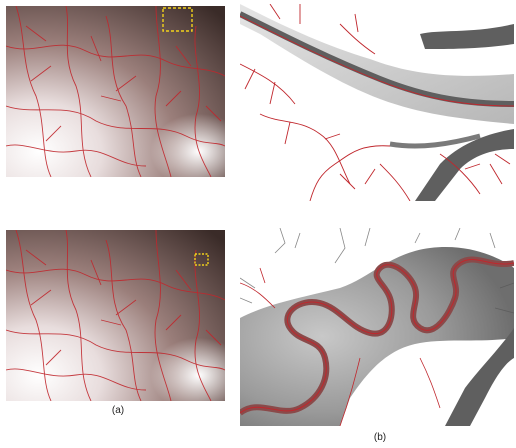 Image resolution: width=516 pixels, height=448 pixels. What do you see at coordinates (201, 259) in the screenshot?
I see `highlight-box-small` at bounding box center [201, 259].